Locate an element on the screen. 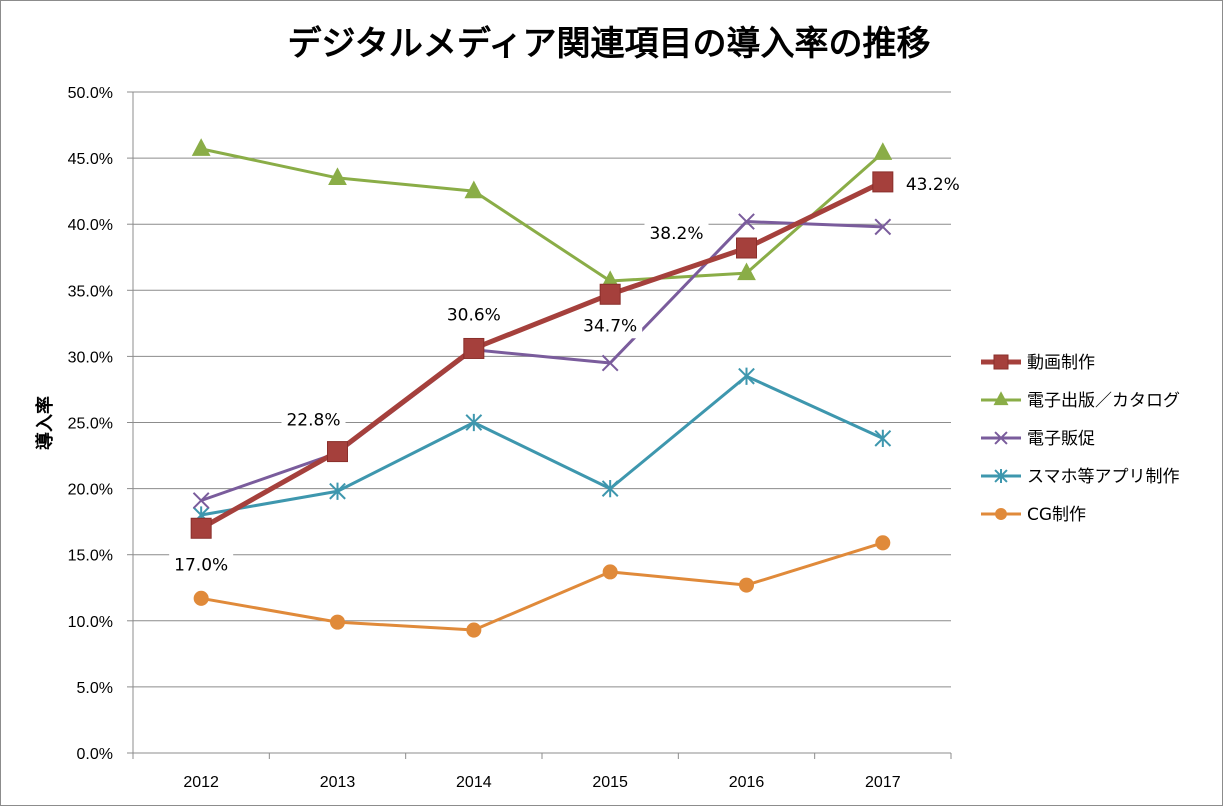  y-tick-label: 40.0% is located at coordinates (90, 225).